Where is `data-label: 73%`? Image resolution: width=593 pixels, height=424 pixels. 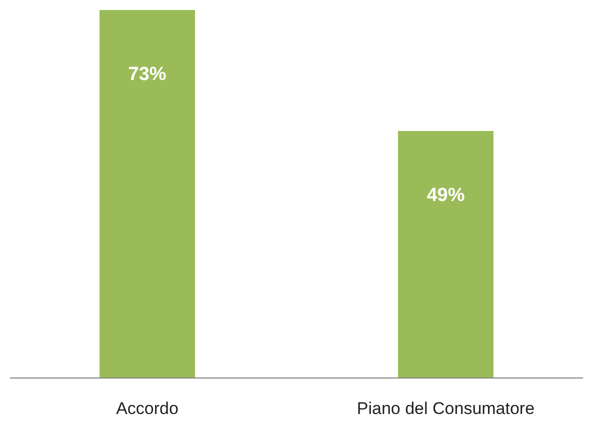
data-label: 73% is located at coordinates (147, 74).